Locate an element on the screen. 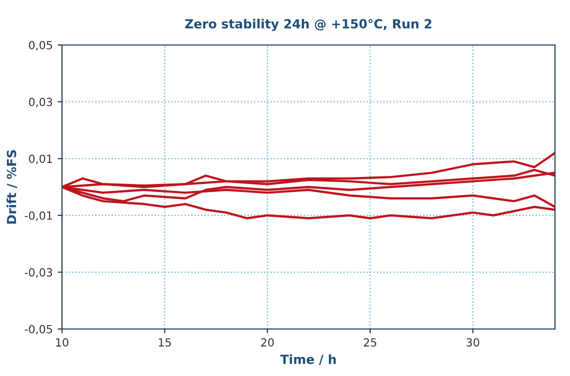 This screenshot has height=376, width=570. y-tick-label: -0,01 is located at coordinates (38, 216).